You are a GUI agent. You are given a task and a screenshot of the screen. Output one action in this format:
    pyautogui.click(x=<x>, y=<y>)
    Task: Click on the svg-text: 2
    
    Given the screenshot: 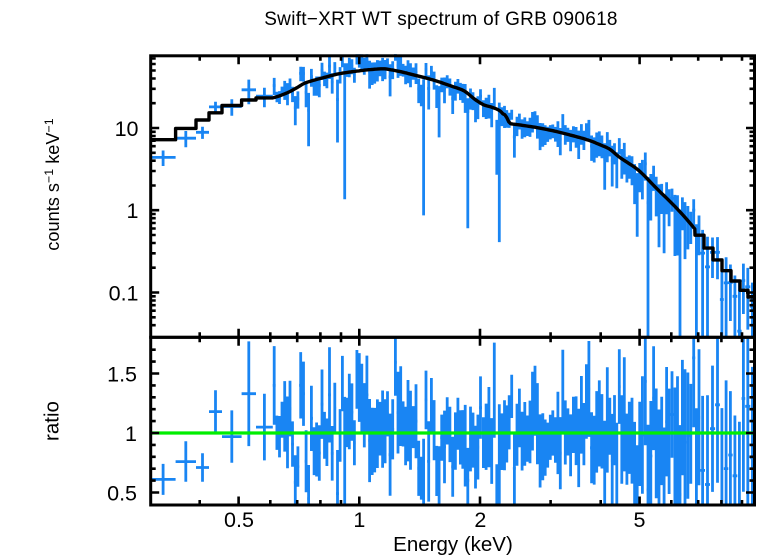 What is the action you would take?
    pyautogui.click(x=480, y=520)
    